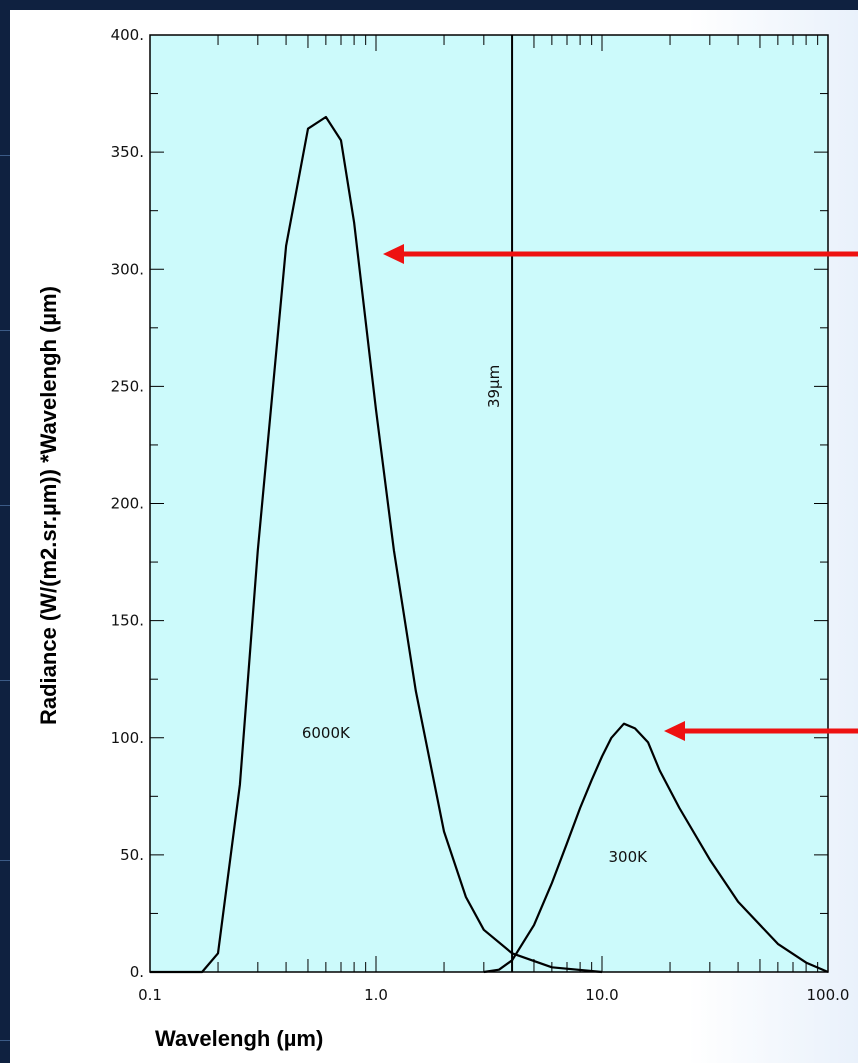 Image resolution: width=858 pixels, height=1063 pixels. I want to click on y-tick-label: 50., so click(132, 855).